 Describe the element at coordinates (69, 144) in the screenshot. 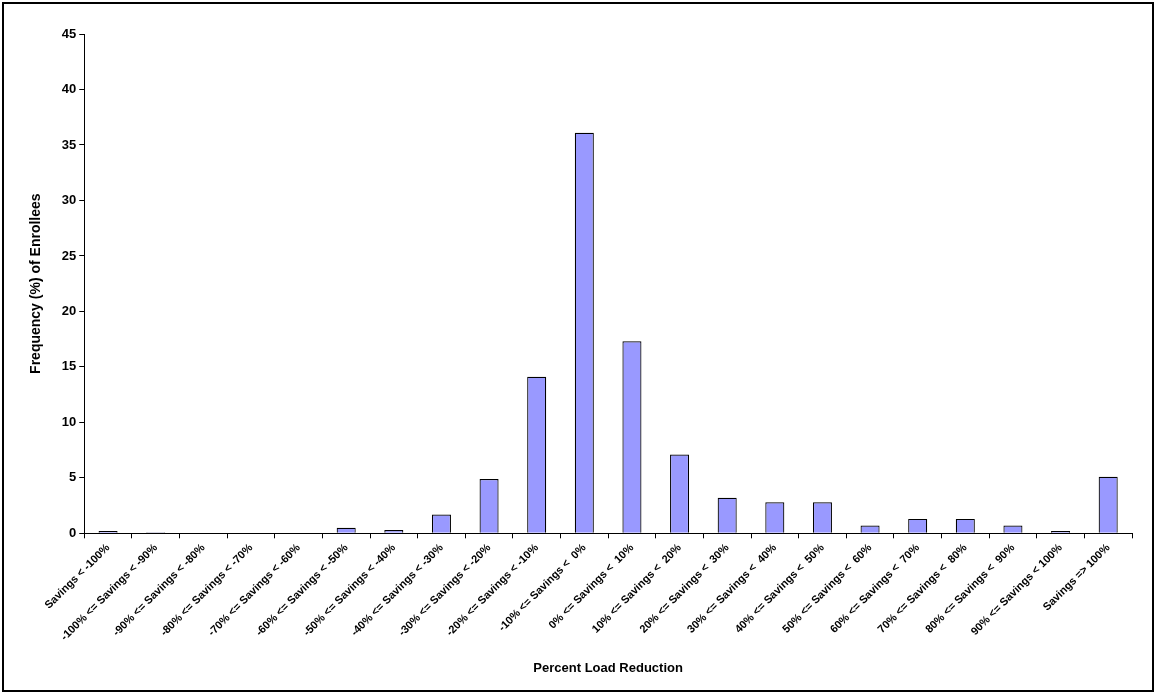

I see `y-tick-label: 35` at that location.